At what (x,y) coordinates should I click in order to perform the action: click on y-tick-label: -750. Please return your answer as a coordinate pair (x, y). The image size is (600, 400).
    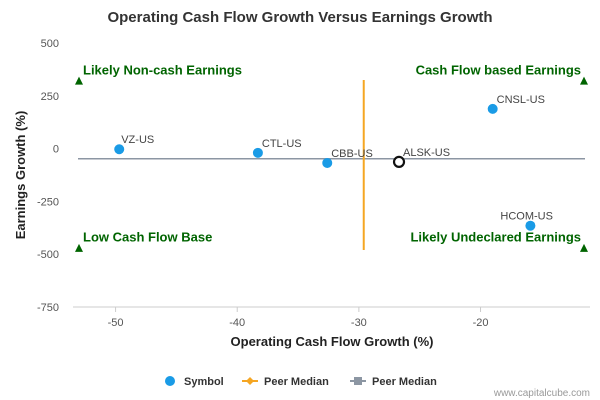
    Looking at the image, I should click on (48, 308).